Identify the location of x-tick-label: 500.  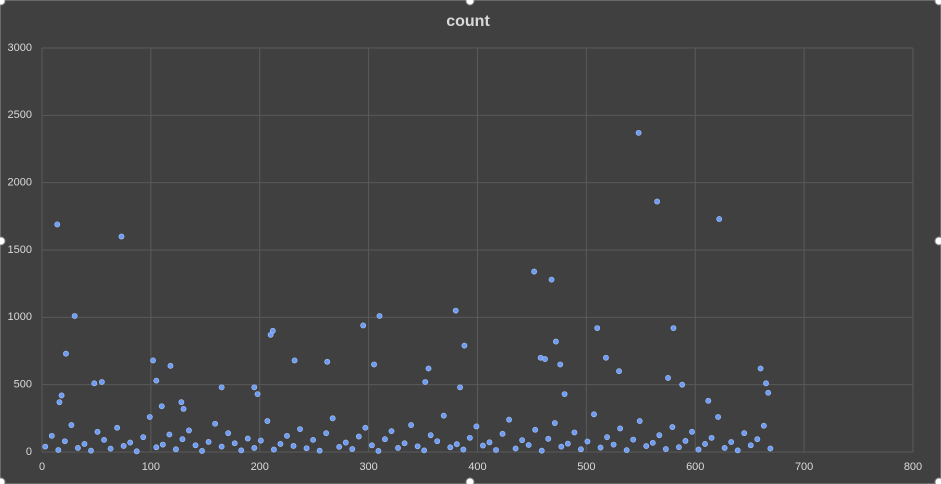
(586, 467).